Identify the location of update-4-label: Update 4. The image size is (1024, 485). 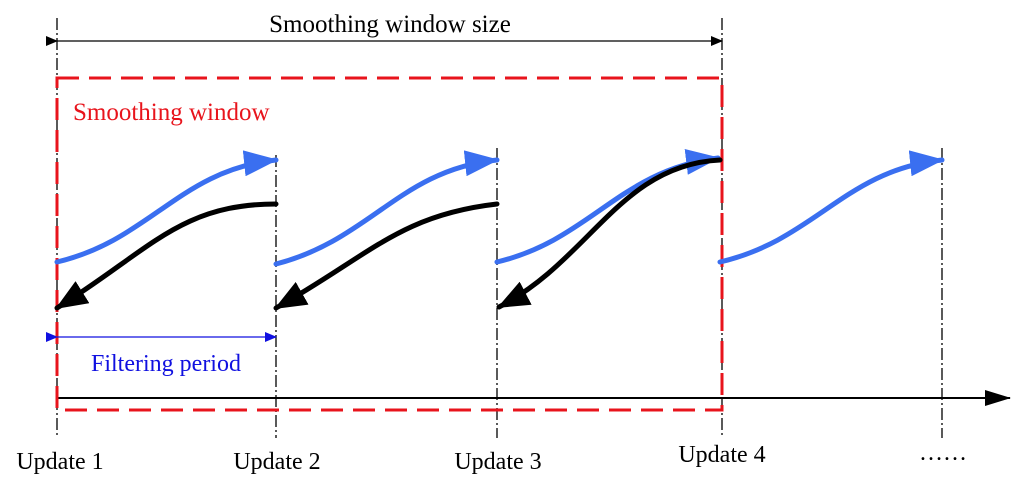
(721, 455).